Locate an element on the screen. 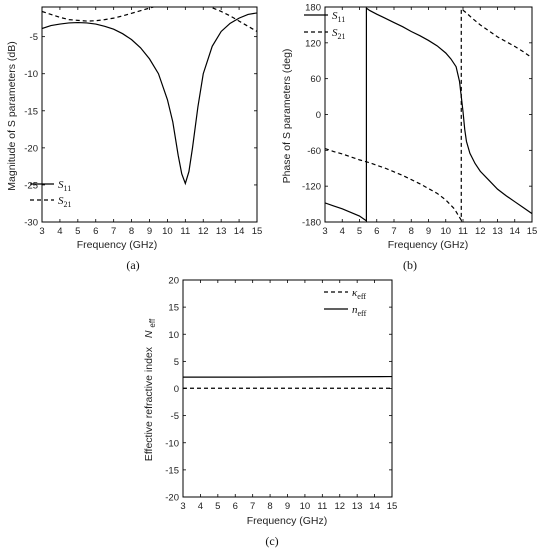 The height and width of the screenshot is (550, 541). svg-text:Effective refractive index: Effective refractive index N eff is located at coordinates (150, 389).